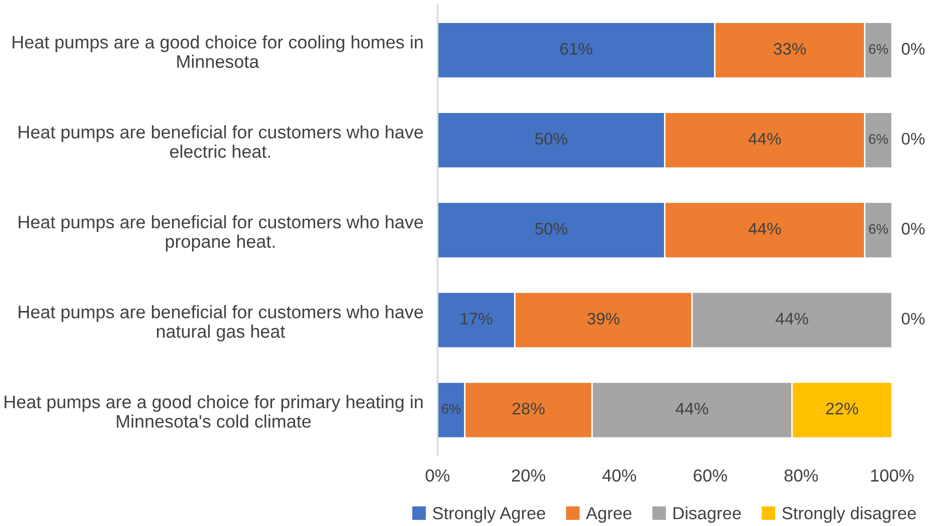  What do you see at coordinates (842, 408) in the screenshot?
I see `data-label: 22%` at bounding box center [842, 408].